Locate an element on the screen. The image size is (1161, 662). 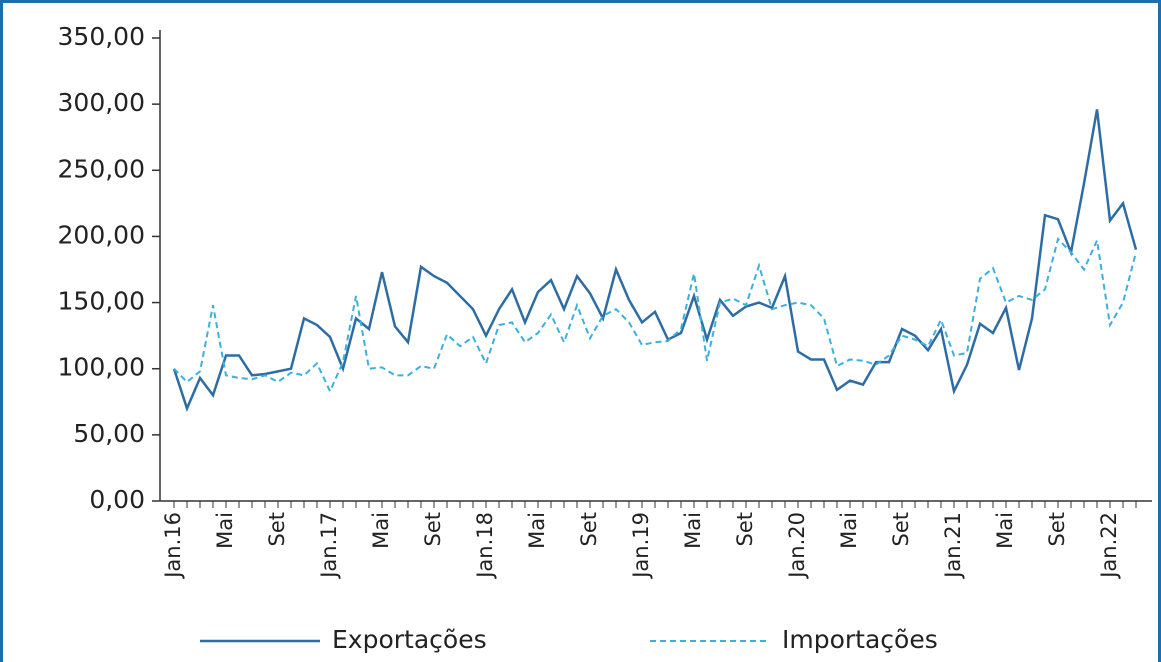
x-tick-label: Jan.20 is located at coordinates (797, 546).